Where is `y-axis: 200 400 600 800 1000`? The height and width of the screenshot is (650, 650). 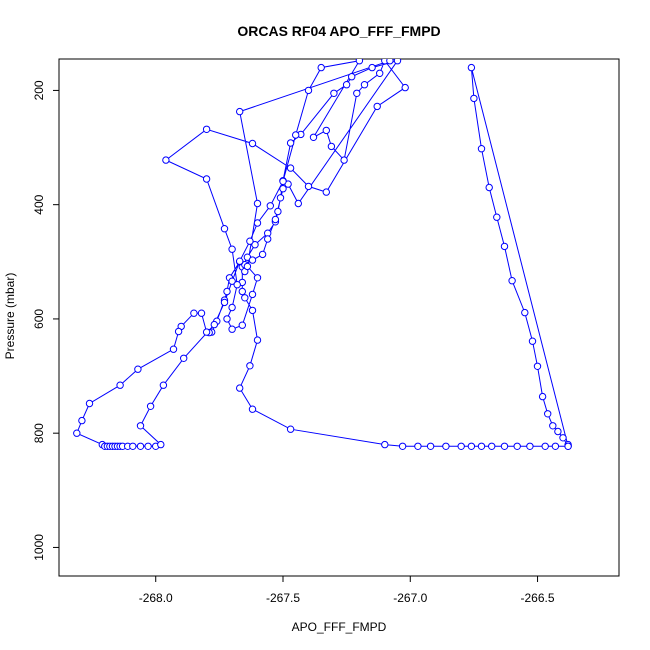
y-axis: 200 400 600 800 1000 is located at coordinates (45, 320).